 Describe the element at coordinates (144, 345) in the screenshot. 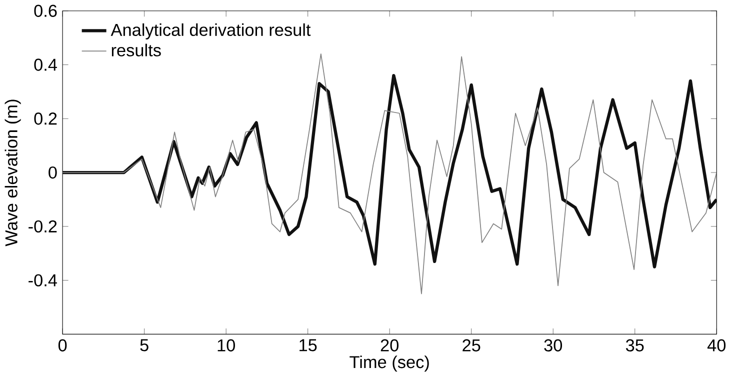

I see `x-tick-label: 5` at that location.